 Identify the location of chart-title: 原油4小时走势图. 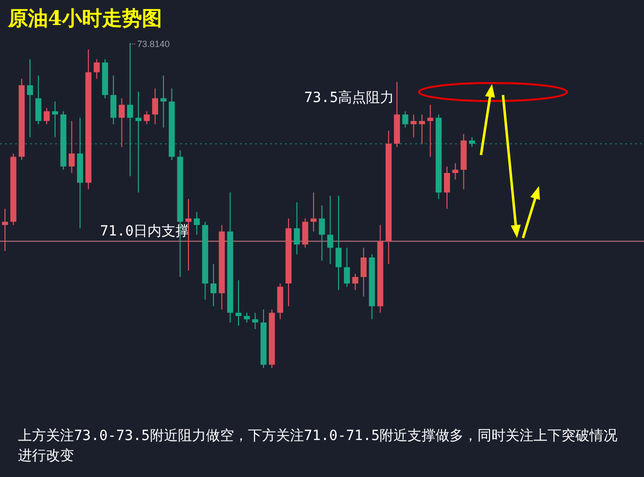
(84, 18).